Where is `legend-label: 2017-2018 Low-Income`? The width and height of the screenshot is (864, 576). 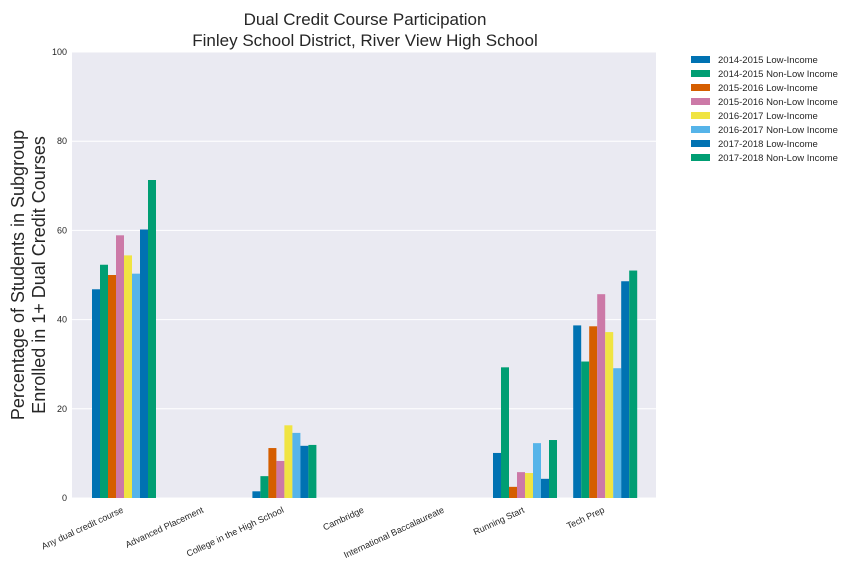 legend-label: 2017-2018 Low-Income is located at coordinates (768, 144).